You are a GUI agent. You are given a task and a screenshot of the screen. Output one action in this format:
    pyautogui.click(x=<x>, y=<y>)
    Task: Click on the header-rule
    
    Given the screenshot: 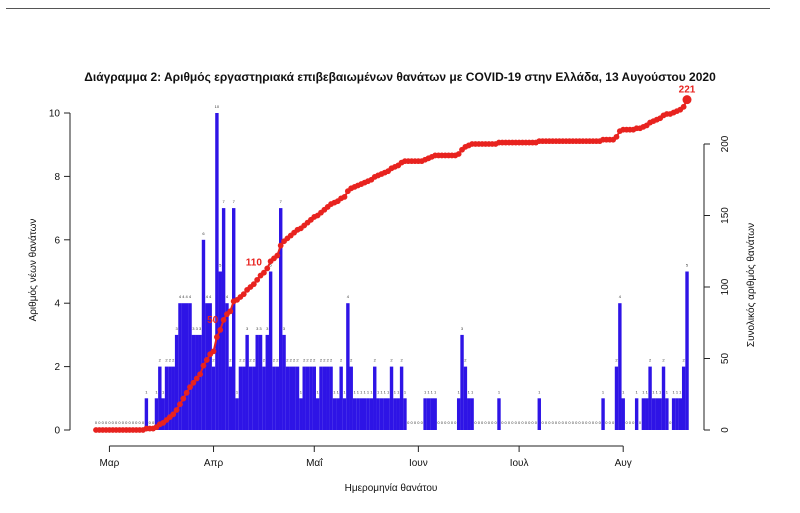 What is the action you would take?
    pyautogui.click(x=388, y=8)
    